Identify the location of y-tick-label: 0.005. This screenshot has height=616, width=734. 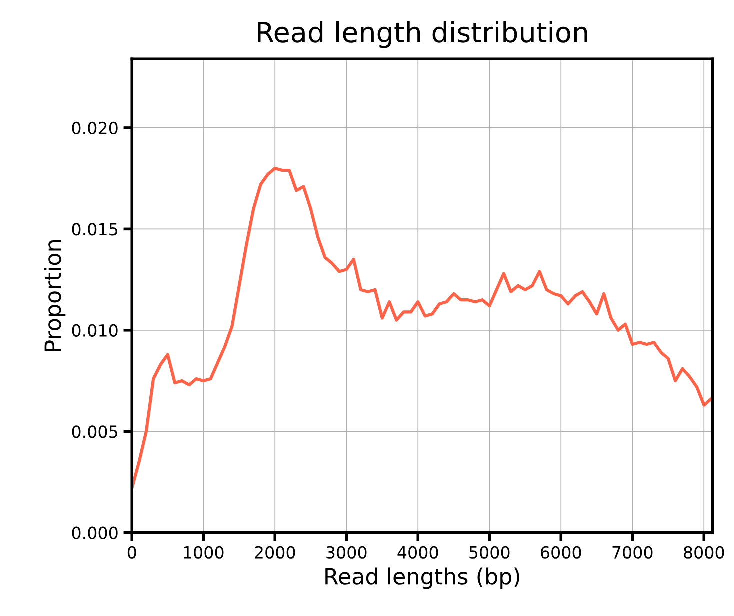
(95, 432).